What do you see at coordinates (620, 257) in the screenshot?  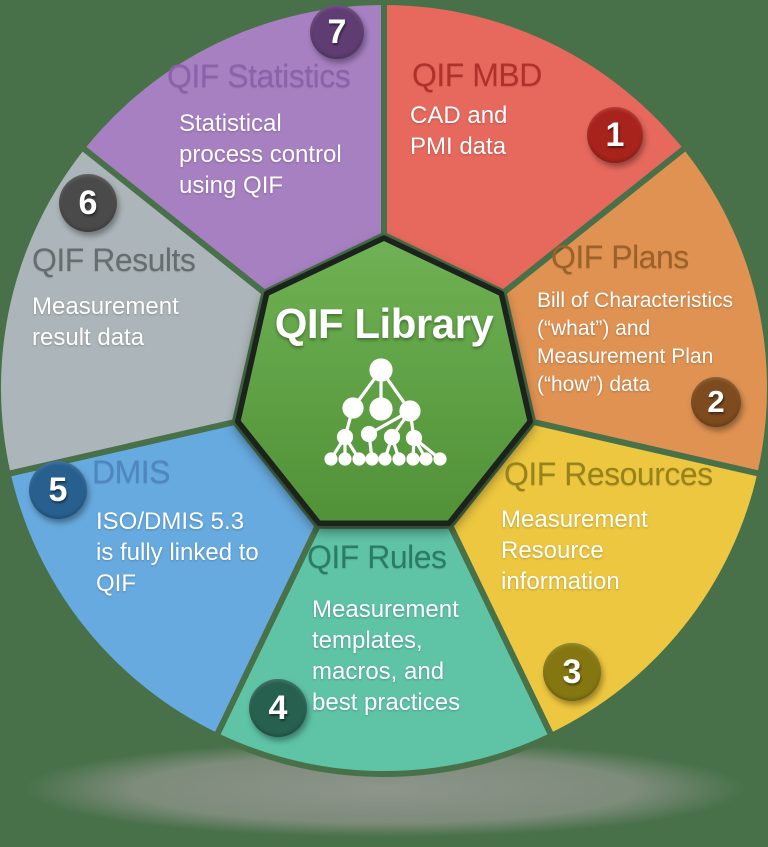 I see `segment-title-qif-plans: QIF Plans` at bounding box center [620, 257].